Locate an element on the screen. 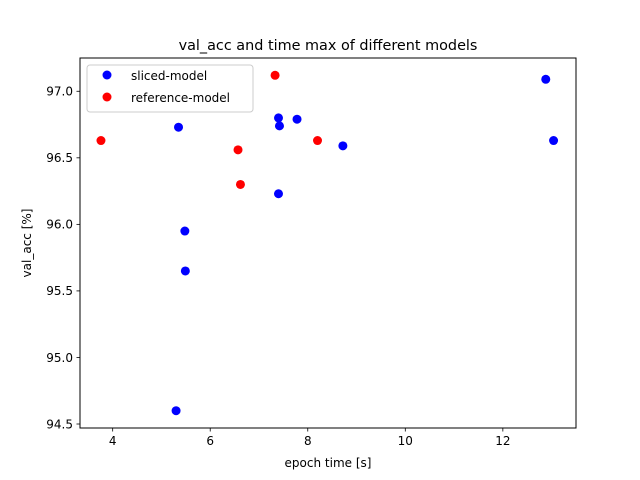 Image resolution: width=640 pixels, height=480 pixels. x-tick-label: 12 is located at coordinates (502, 441).